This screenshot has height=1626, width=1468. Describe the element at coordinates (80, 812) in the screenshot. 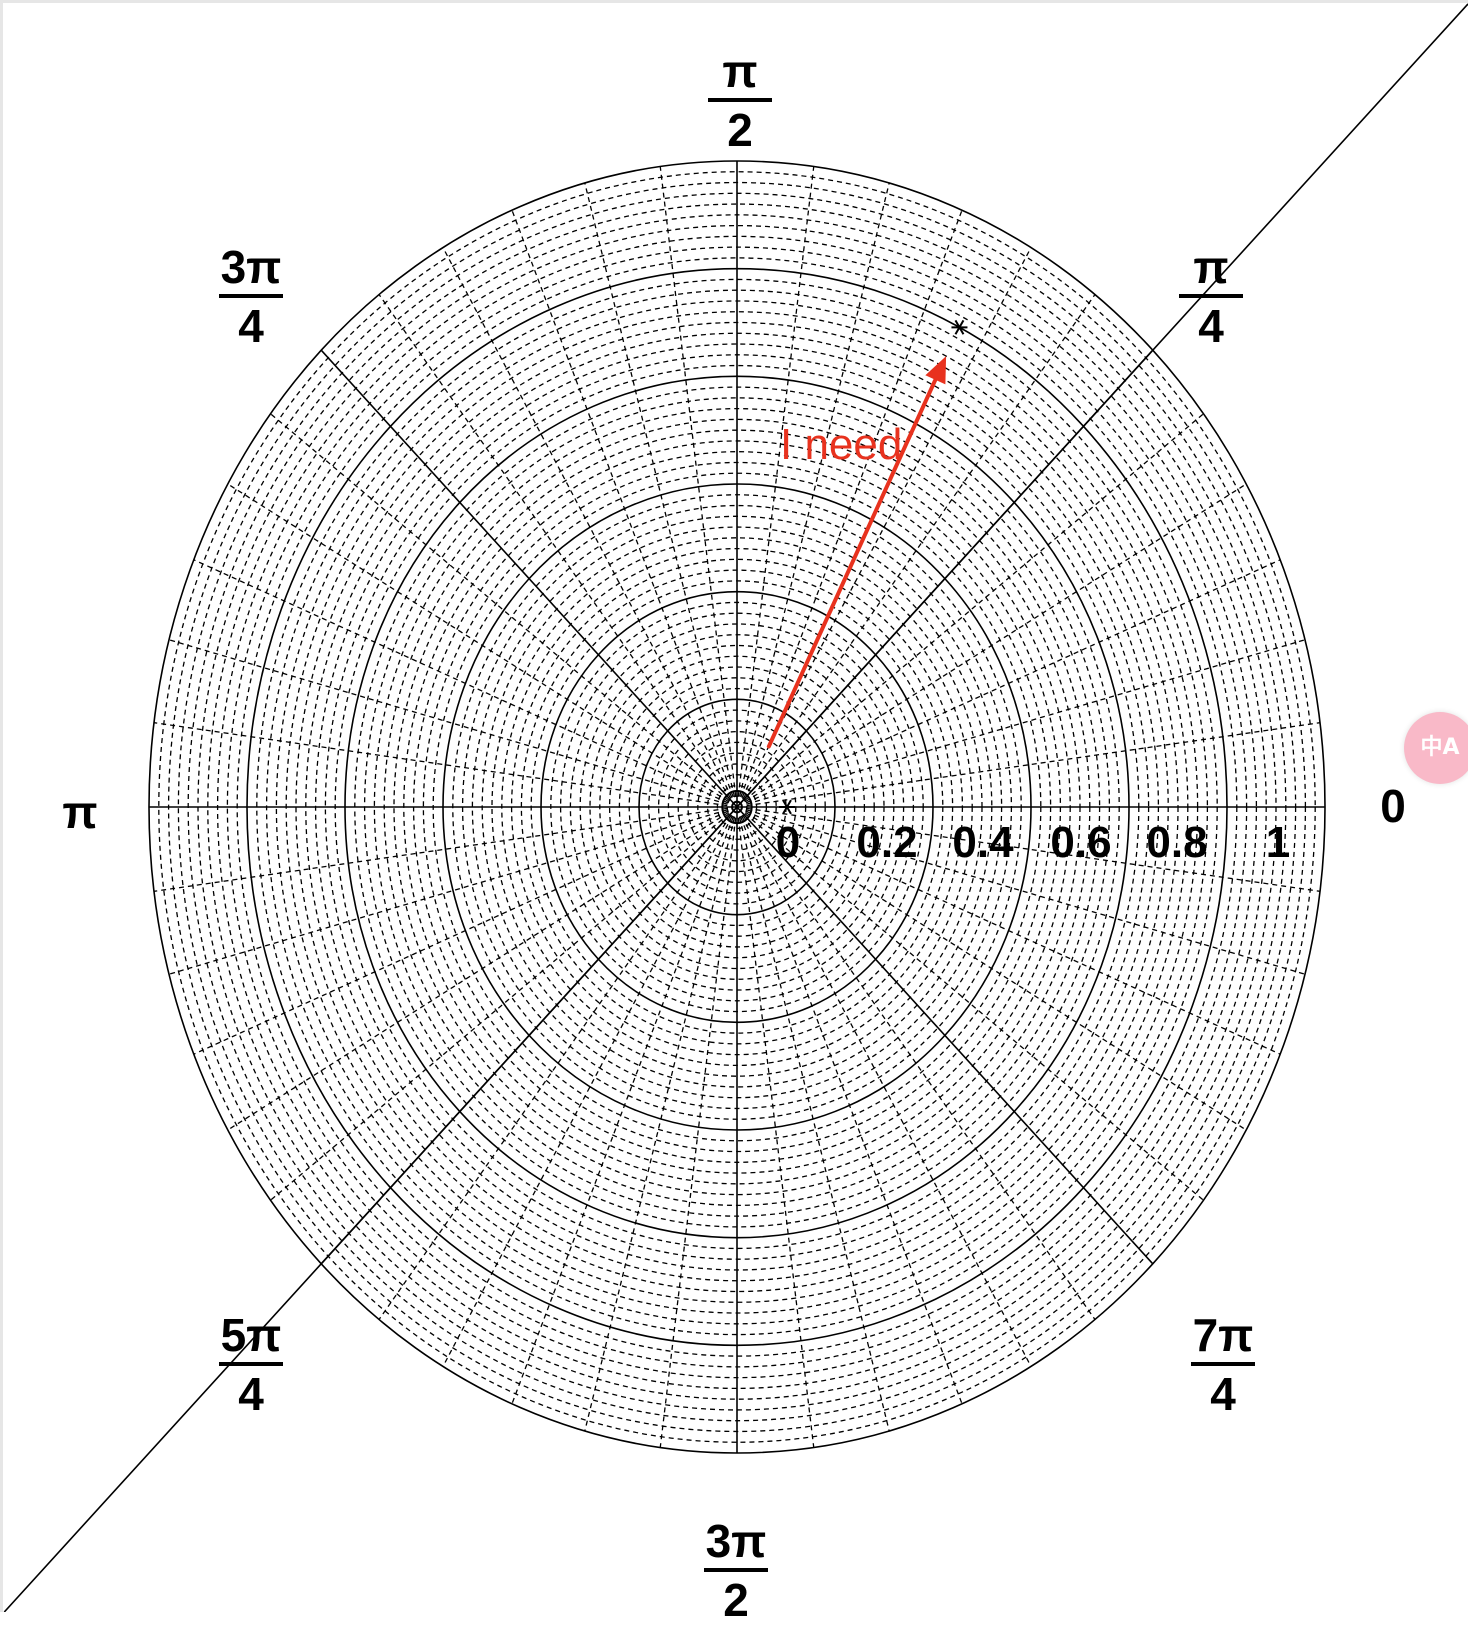

I see `angle-label-pi: π` at that location.